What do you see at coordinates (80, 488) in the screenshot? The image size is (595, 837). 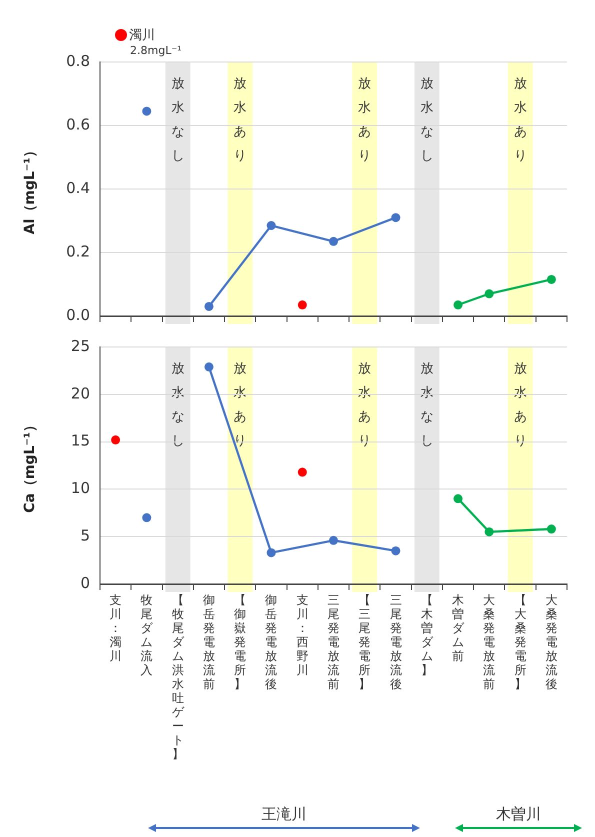 I see `y-tick-label: 10` at bounding box center [80, 488].